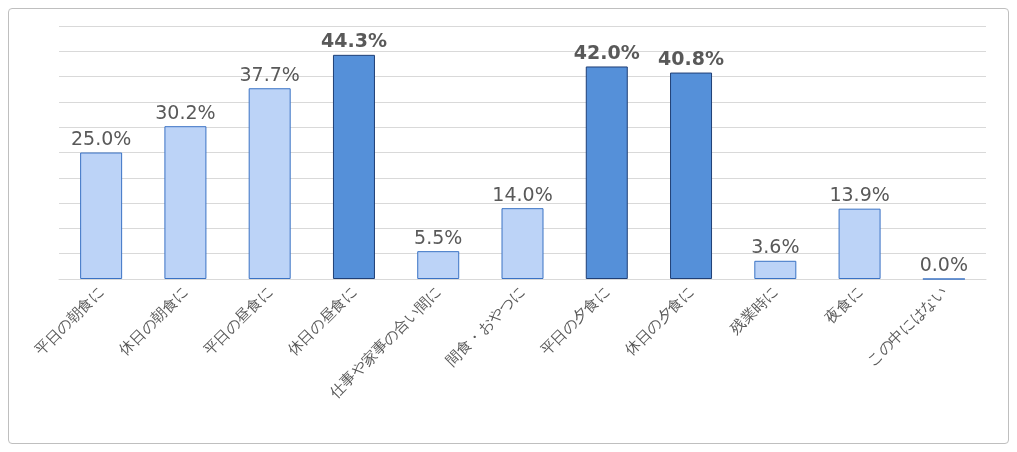 The height and width of the screenshot is (452, 1017). Describe the element at coordinates (269, 73) in the screenshot. I see `data-label: 37.7%` at that location.